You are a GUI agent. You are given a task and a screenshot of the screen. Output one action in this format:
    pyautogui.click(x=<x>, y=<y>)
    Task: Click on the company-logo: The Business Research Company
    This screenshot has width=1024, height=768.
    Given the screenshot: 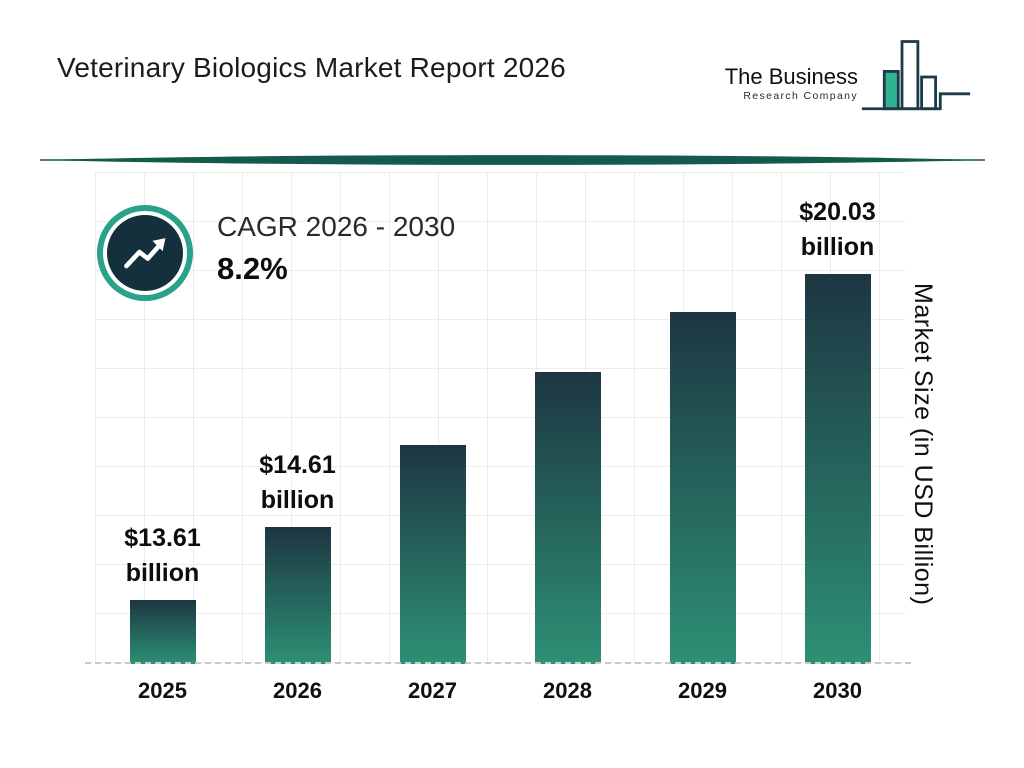 What is the action you would take?
    pyautogui.click(x=848, y=77)
    